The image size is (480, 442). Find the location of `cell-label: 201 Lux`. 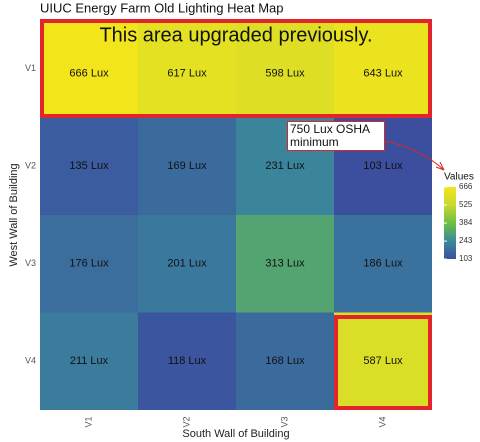

cell-label: 201 Lux is located at coordinates (187, 264).